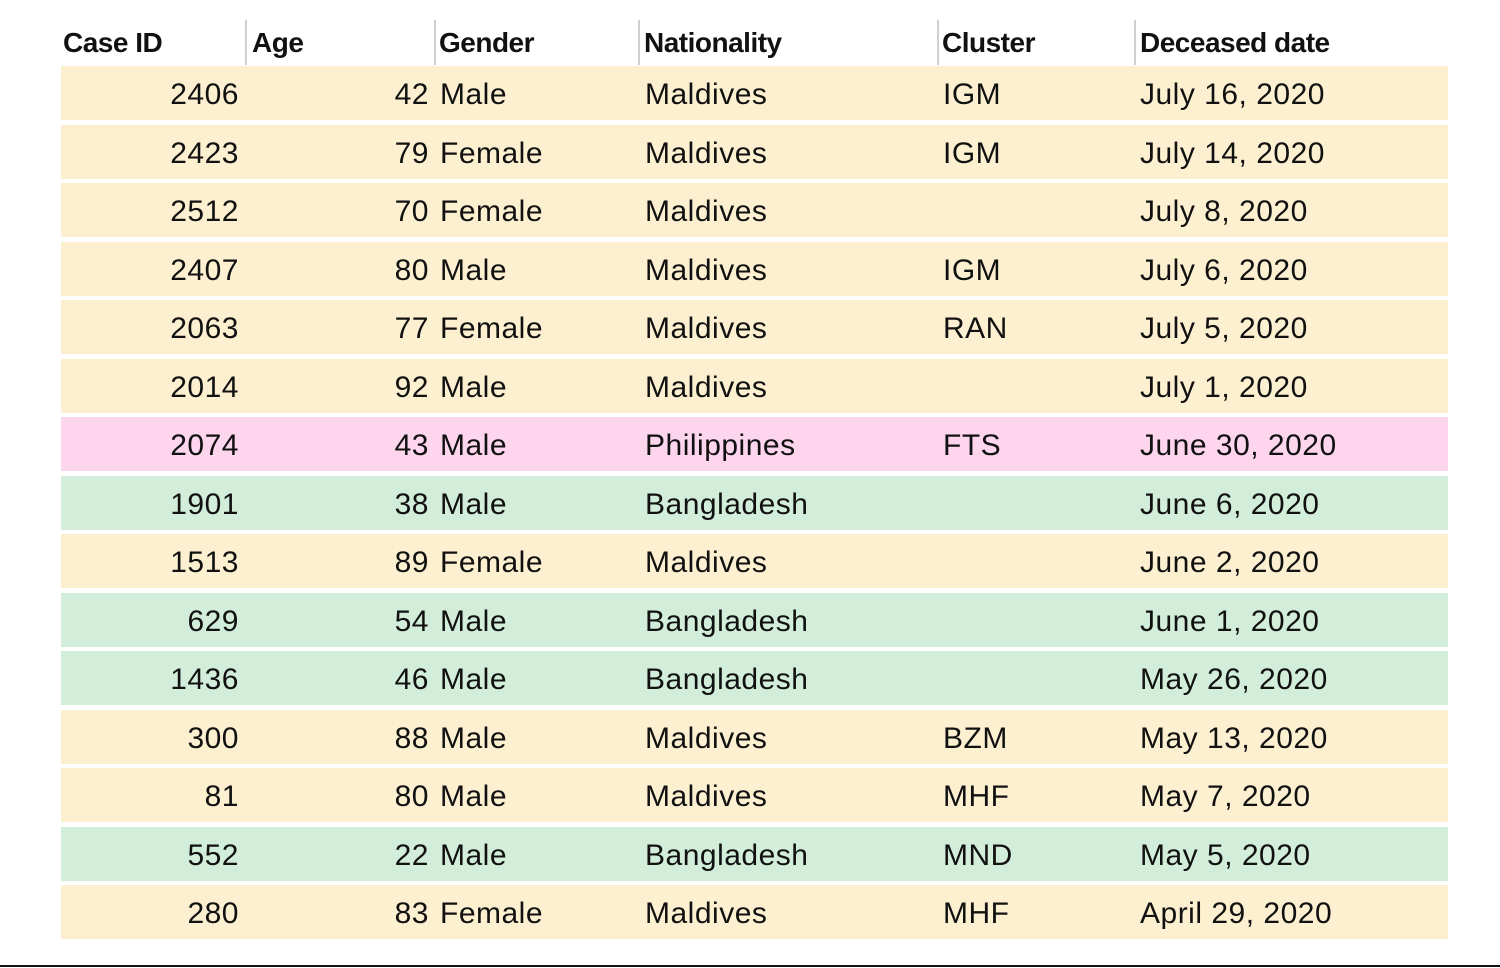 Image resolution: width=1500 pixels, height=968 pixels. Describe the element at coordinates (204, 504) in the screenshot. I see `cell-case-id: 1901` at that location.